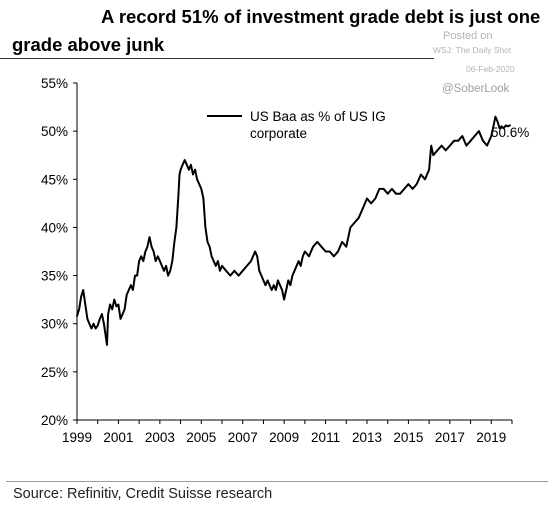 Image resolution: width=554 pixels, height=513 pixels. Describe the element at coordinates (54, 131) in the screenshot. I see `y-tick-label: 50%` at that location.